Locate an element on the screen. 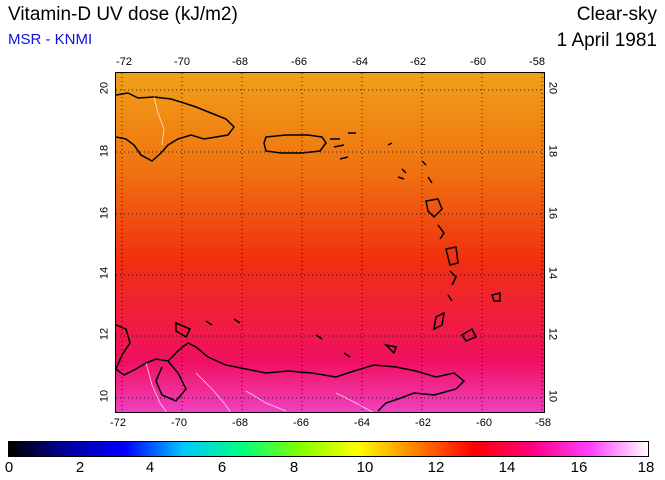 The height and width of the screenshot is (480, 665). lon-tick-bottom: -64 is located at coordinates (362, 423).